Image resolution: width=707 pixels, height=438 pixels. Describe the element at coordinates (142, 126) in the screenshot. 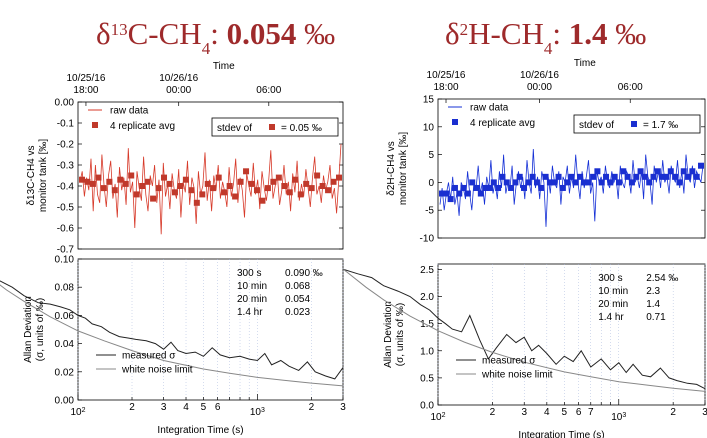

I see `legend-avg-label: 4 replicate avg` at that location.